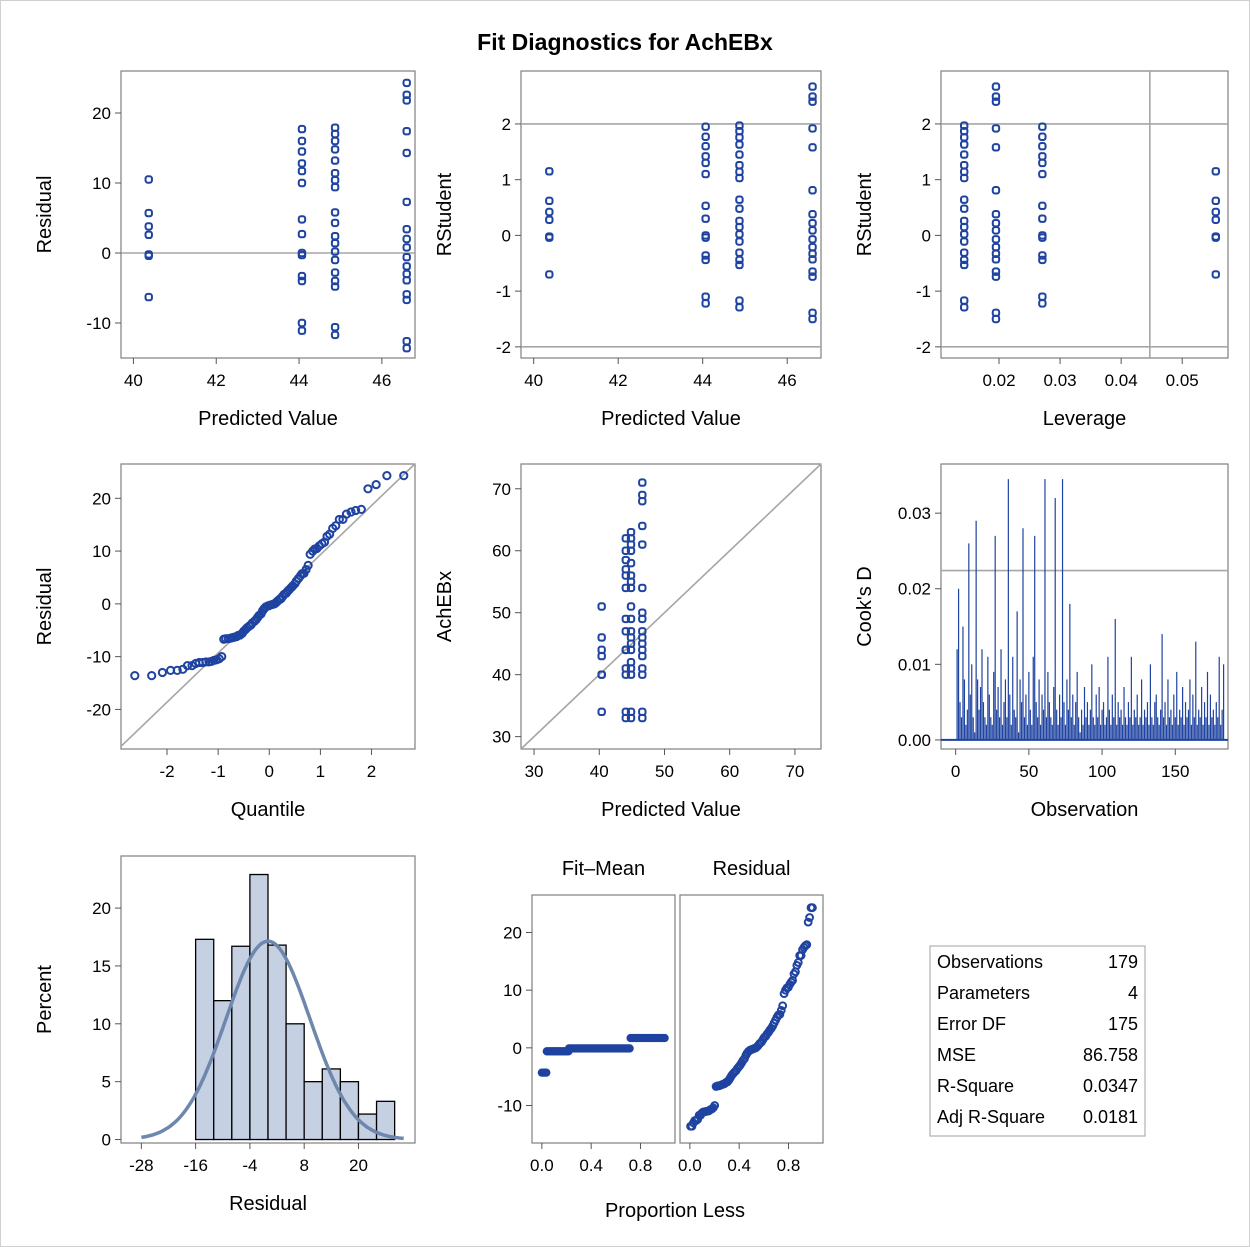 This screenshot has height=1247, width=1250. Describe the element at coordinates (671, 810) in the screenshot. I see `x-axis-label: Predicted Value` at that location.